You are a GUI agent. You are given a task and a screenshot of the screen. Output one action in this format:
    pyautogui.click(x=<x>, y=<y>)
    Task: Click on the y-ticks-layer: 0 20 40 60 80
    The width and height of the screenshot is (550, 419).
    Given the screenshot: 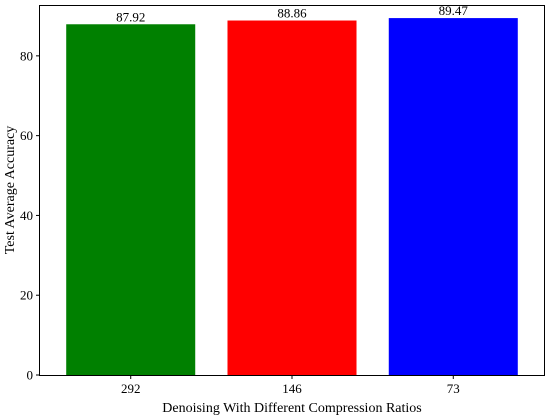 What is the action you would take?
    pyautogui.click(x=30, y=215)
    